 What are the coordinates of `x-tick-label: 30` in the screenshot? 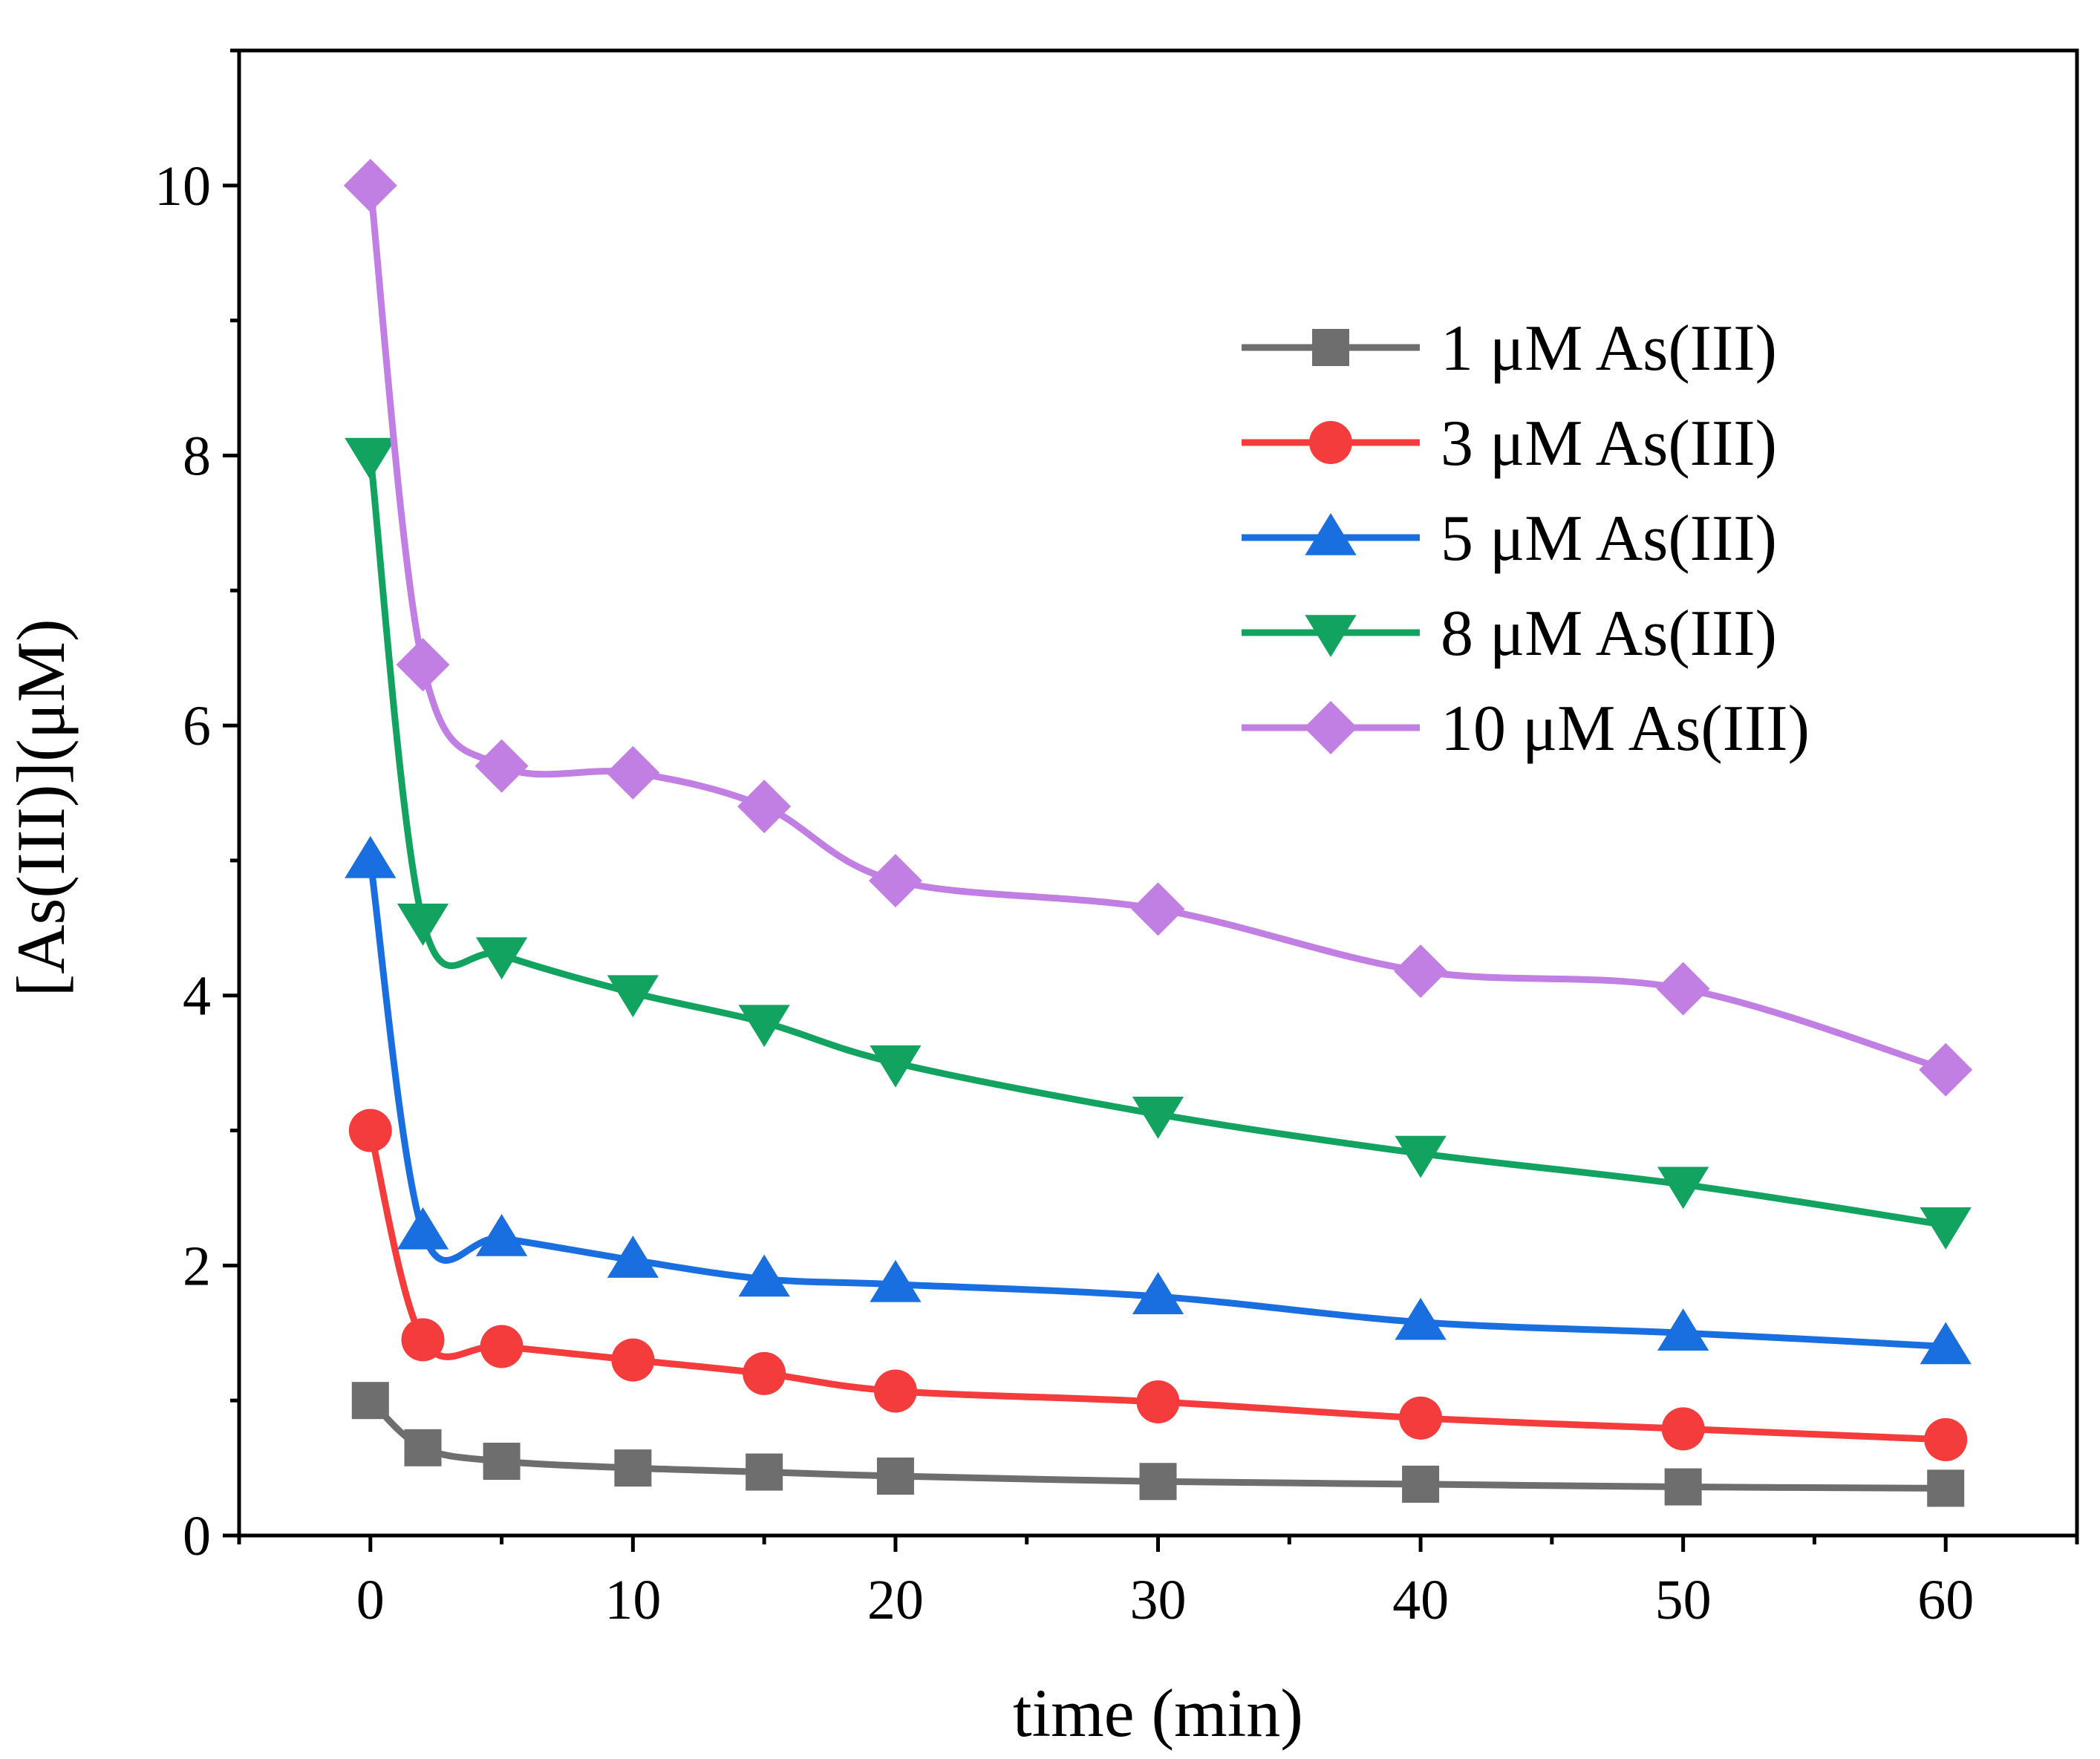 It's located at (1158, 1600).